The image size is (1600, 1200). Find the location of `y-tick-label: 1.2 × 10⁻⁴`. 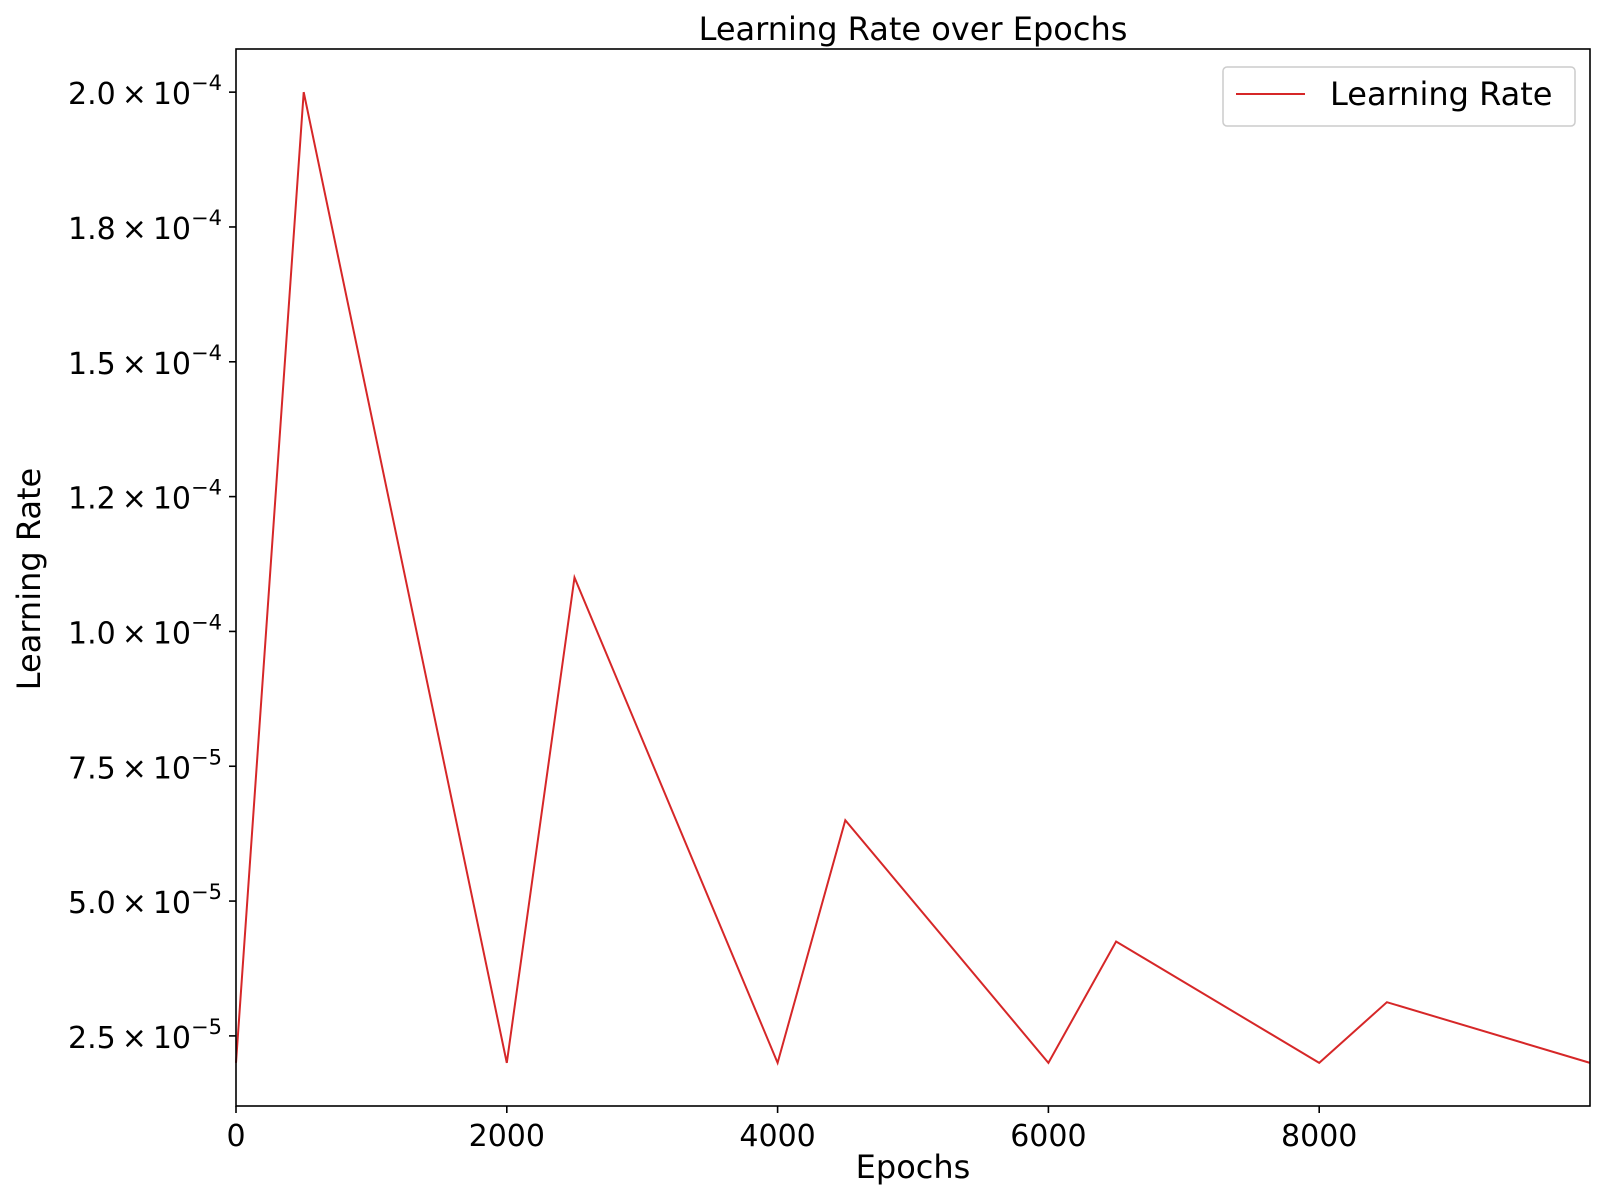

y-tick-label: 1.2 × 10⁻⁴ is located at coordinates (145, 496).